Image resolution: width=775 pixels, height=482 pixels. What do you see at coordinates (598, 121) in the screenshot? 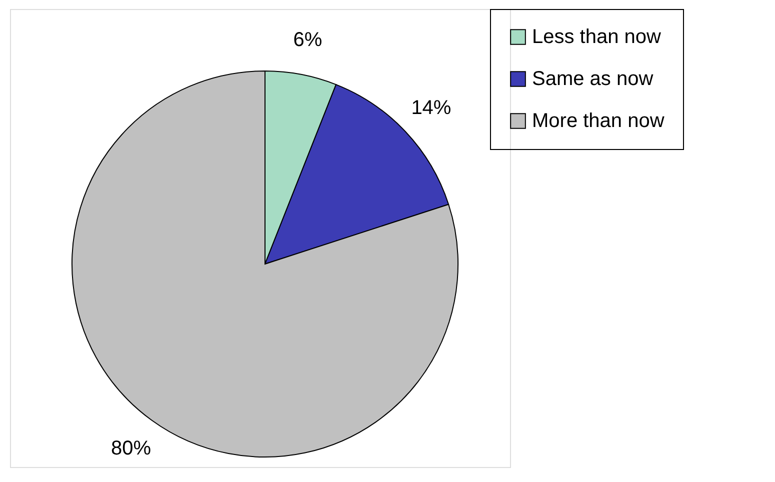
I see `legend-label: More than now` at bounding box center [598, 121].